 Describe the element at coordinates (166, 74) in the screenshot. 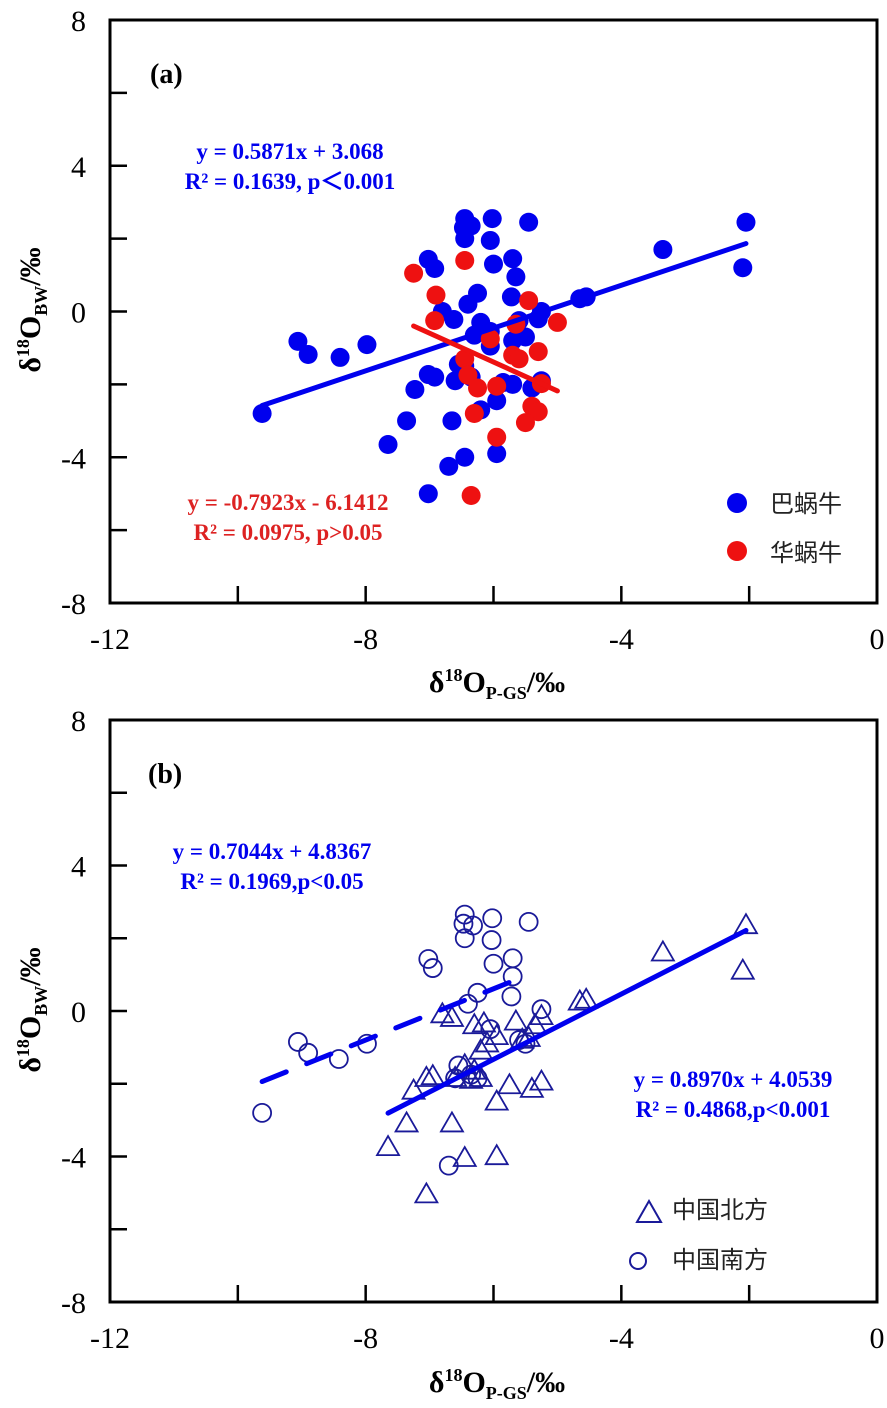

I see `panel-label: (a)` at that location.